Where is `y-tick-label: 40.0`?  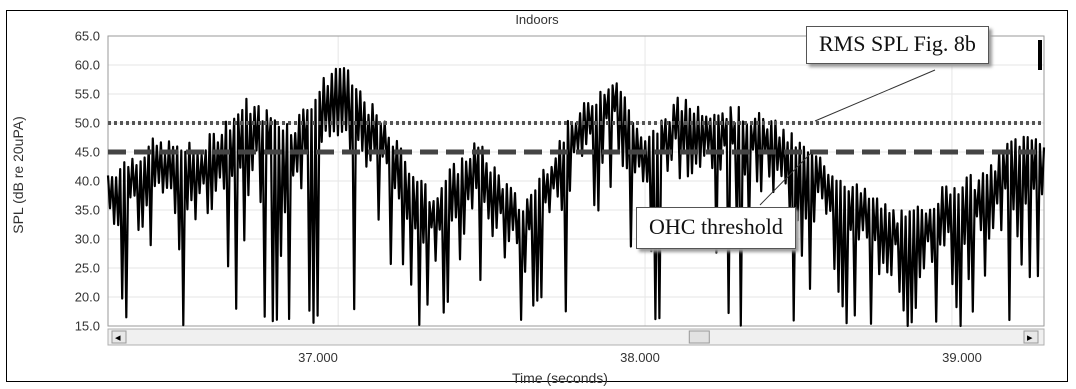 y-tick-label: 40.0 is located at coordinates (87, 181).